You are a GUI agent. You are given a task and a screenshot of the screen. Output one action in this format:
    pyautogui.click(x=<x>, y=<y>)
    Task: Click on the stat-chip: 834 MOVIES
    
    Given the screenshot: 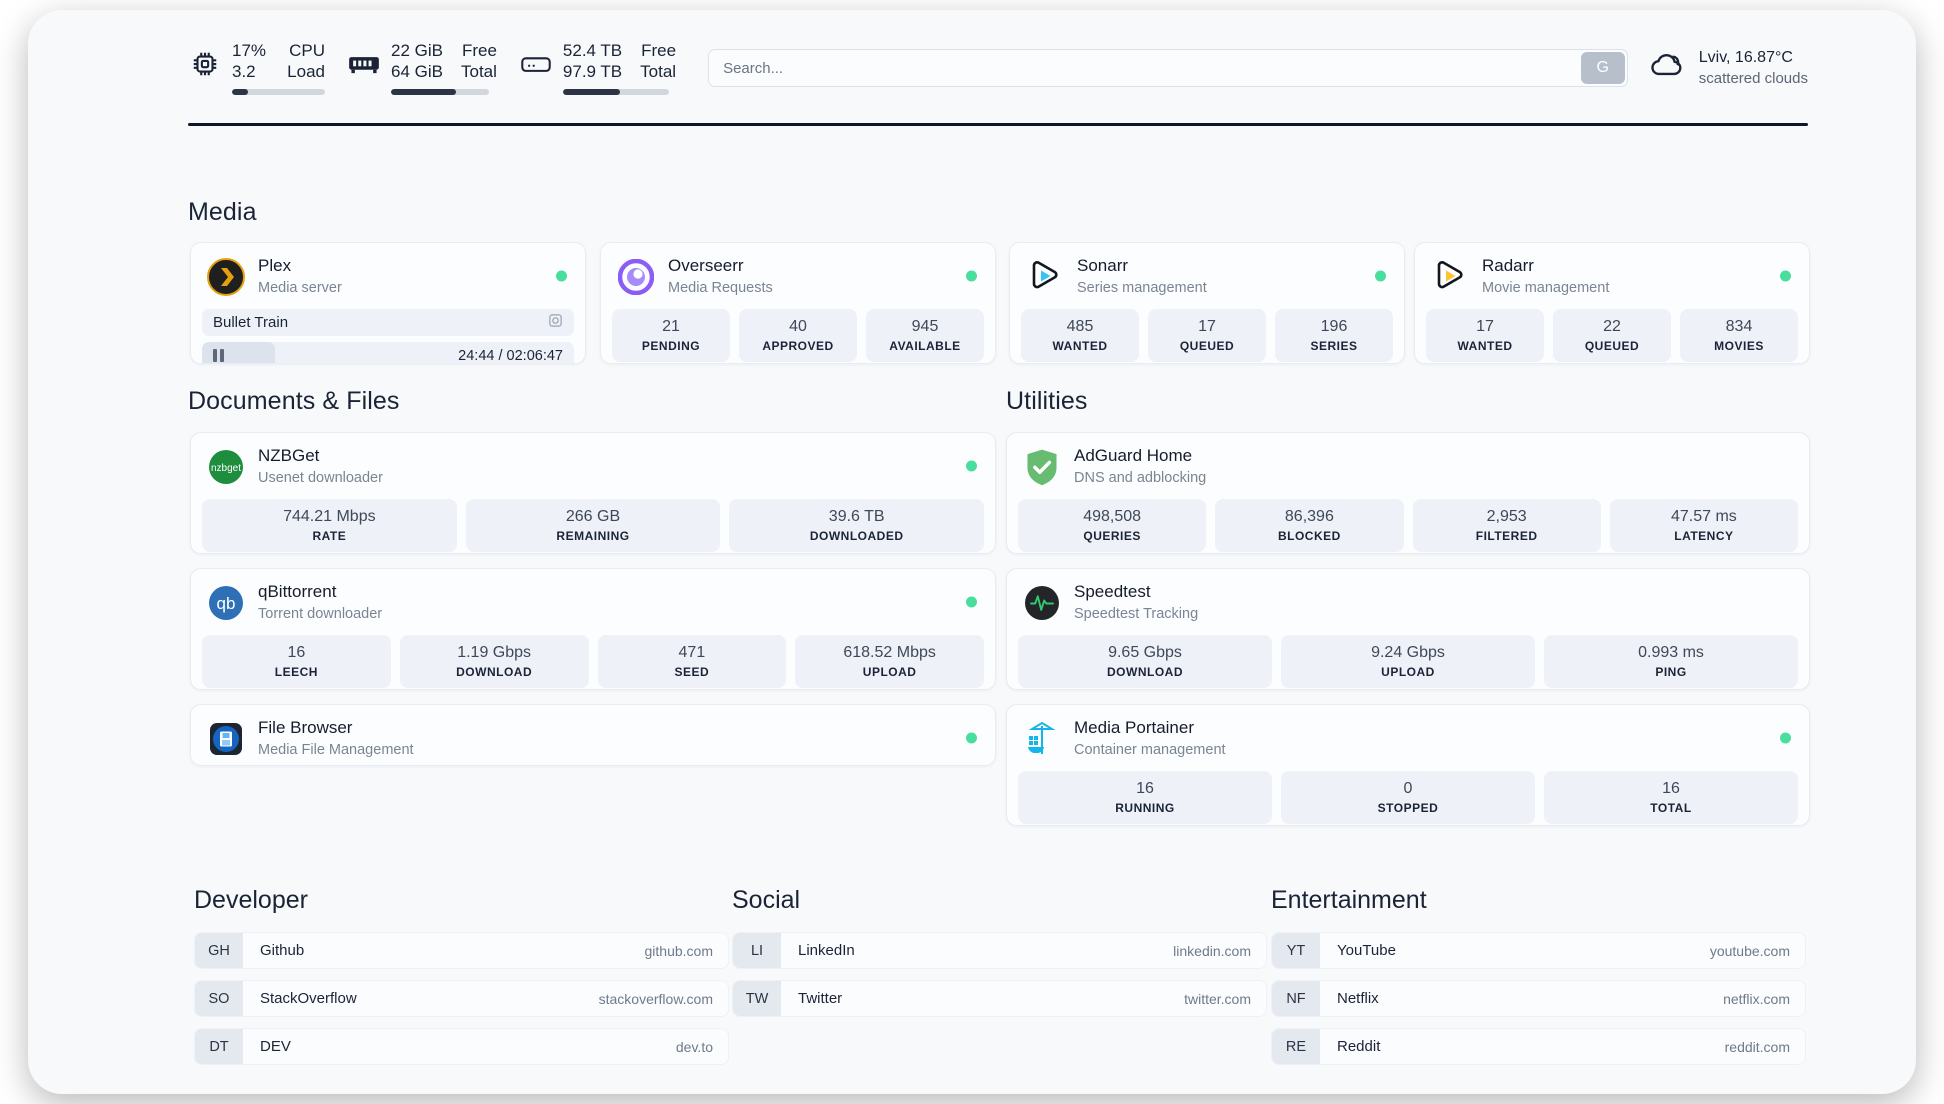 What is the action you would take?
    pyautogui.click(x=1739, y=335)
    